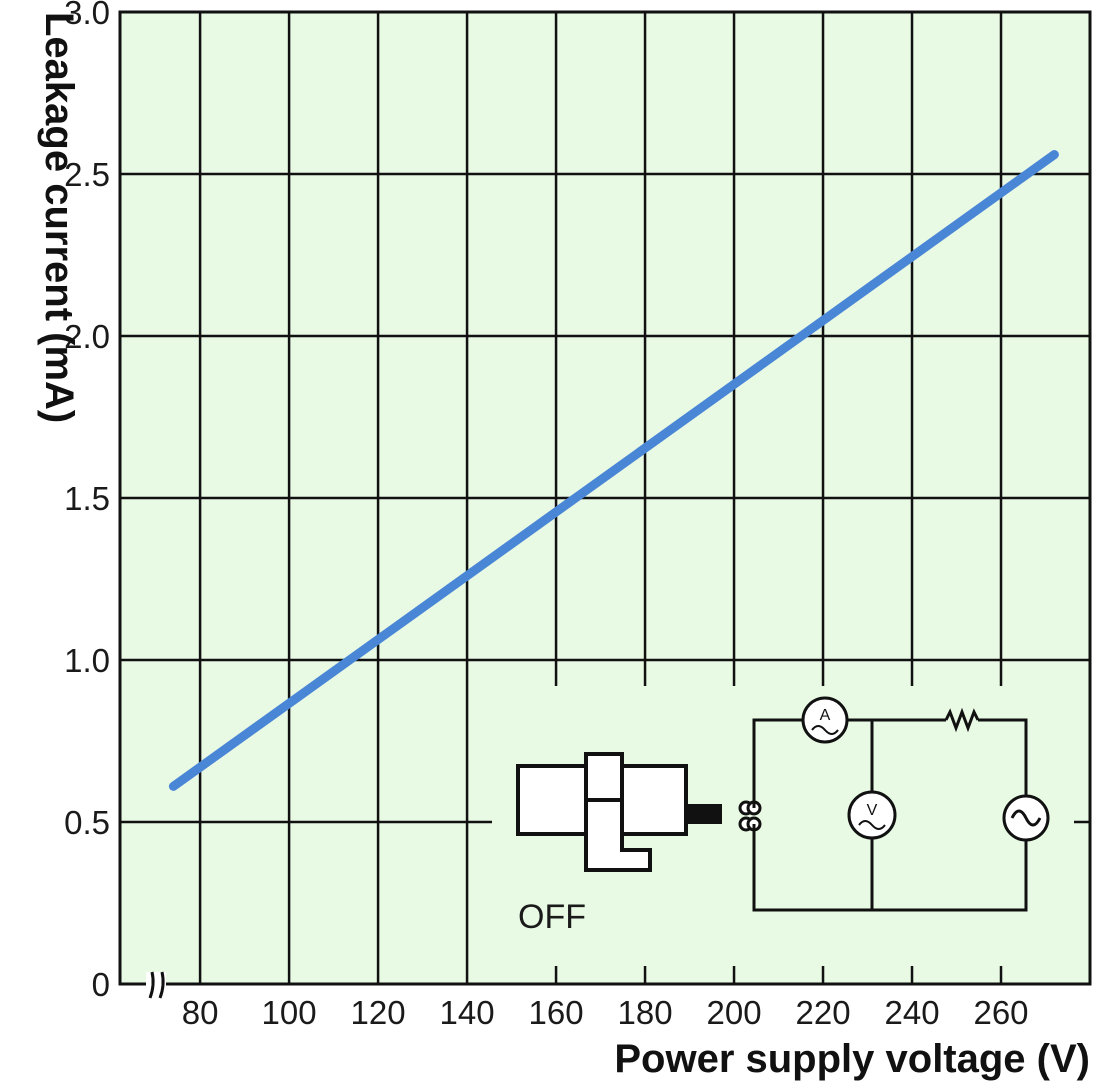 This screenshot has height=1086, width=1095. I want to click on y-tick-label: 2.5, so click(87, 174).